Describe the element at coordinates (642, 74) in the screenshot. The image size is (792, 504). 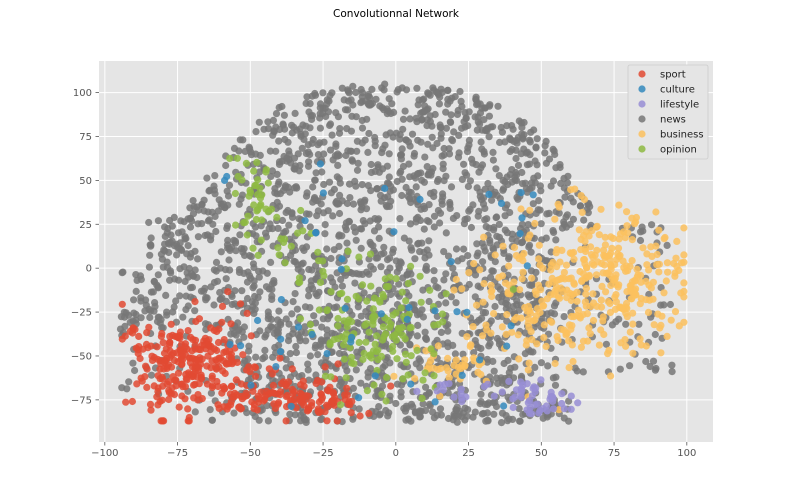
I see `legend-marker-sport` at that location.